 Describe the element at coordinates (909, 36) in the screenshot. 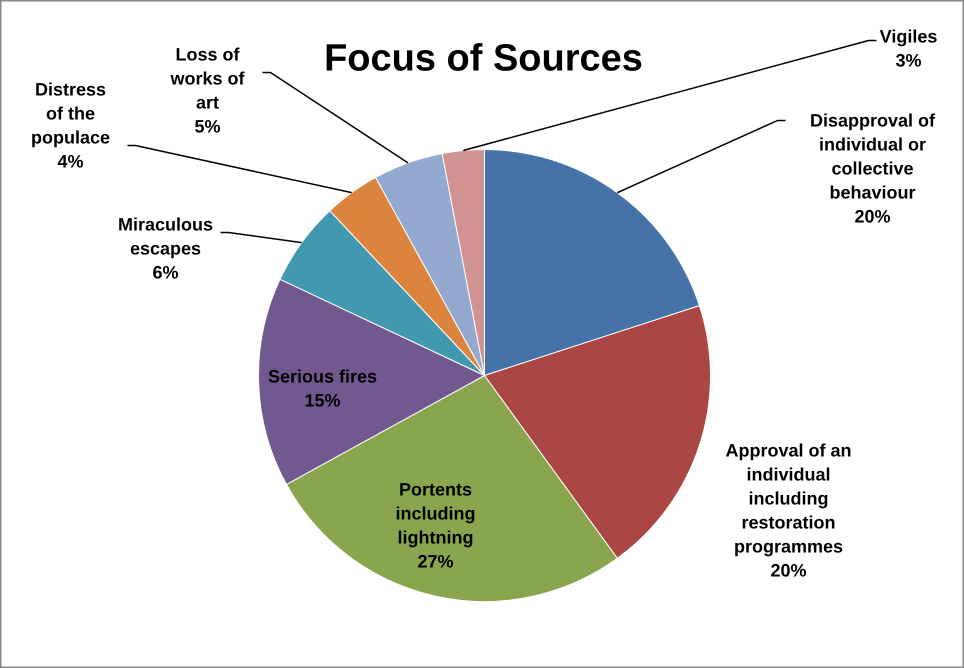

I see `slice-label: Vigiles` at that location.